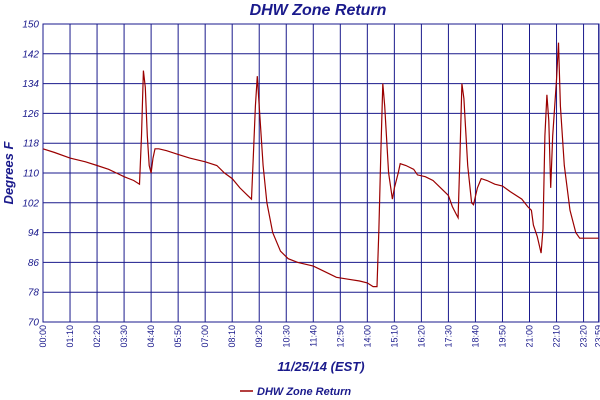 The height and width of the screenshot is (400, 600). I want to click on y-tick-labels: 70 78 86 94 102 110 118 126 134 142 150, so click(30, 174).